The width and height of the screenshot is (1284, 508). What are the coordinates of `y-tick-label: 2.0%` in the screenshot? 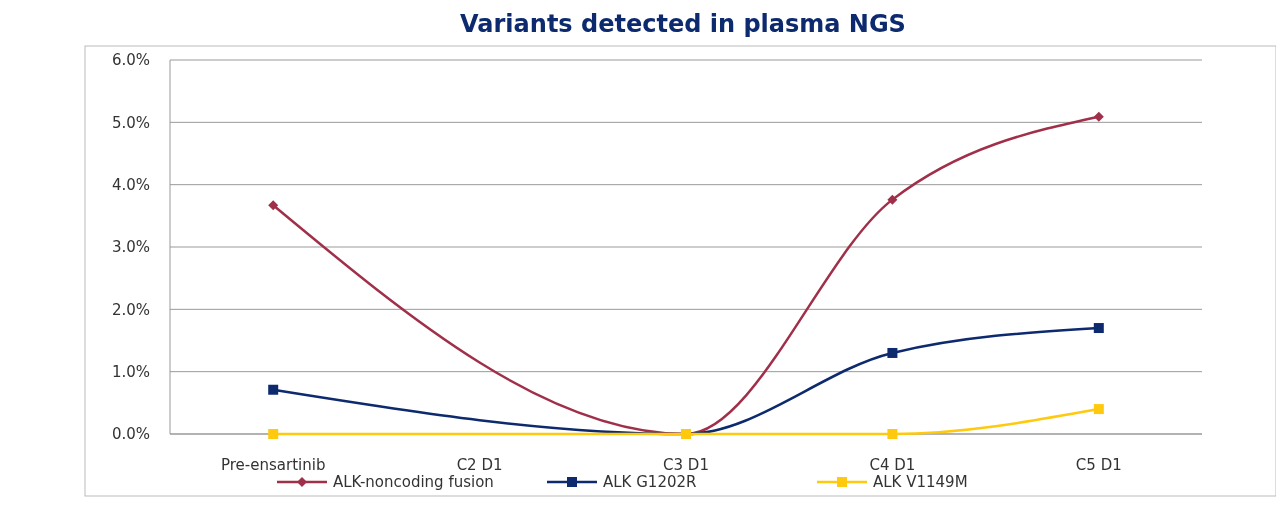 It's located at (130, 309).